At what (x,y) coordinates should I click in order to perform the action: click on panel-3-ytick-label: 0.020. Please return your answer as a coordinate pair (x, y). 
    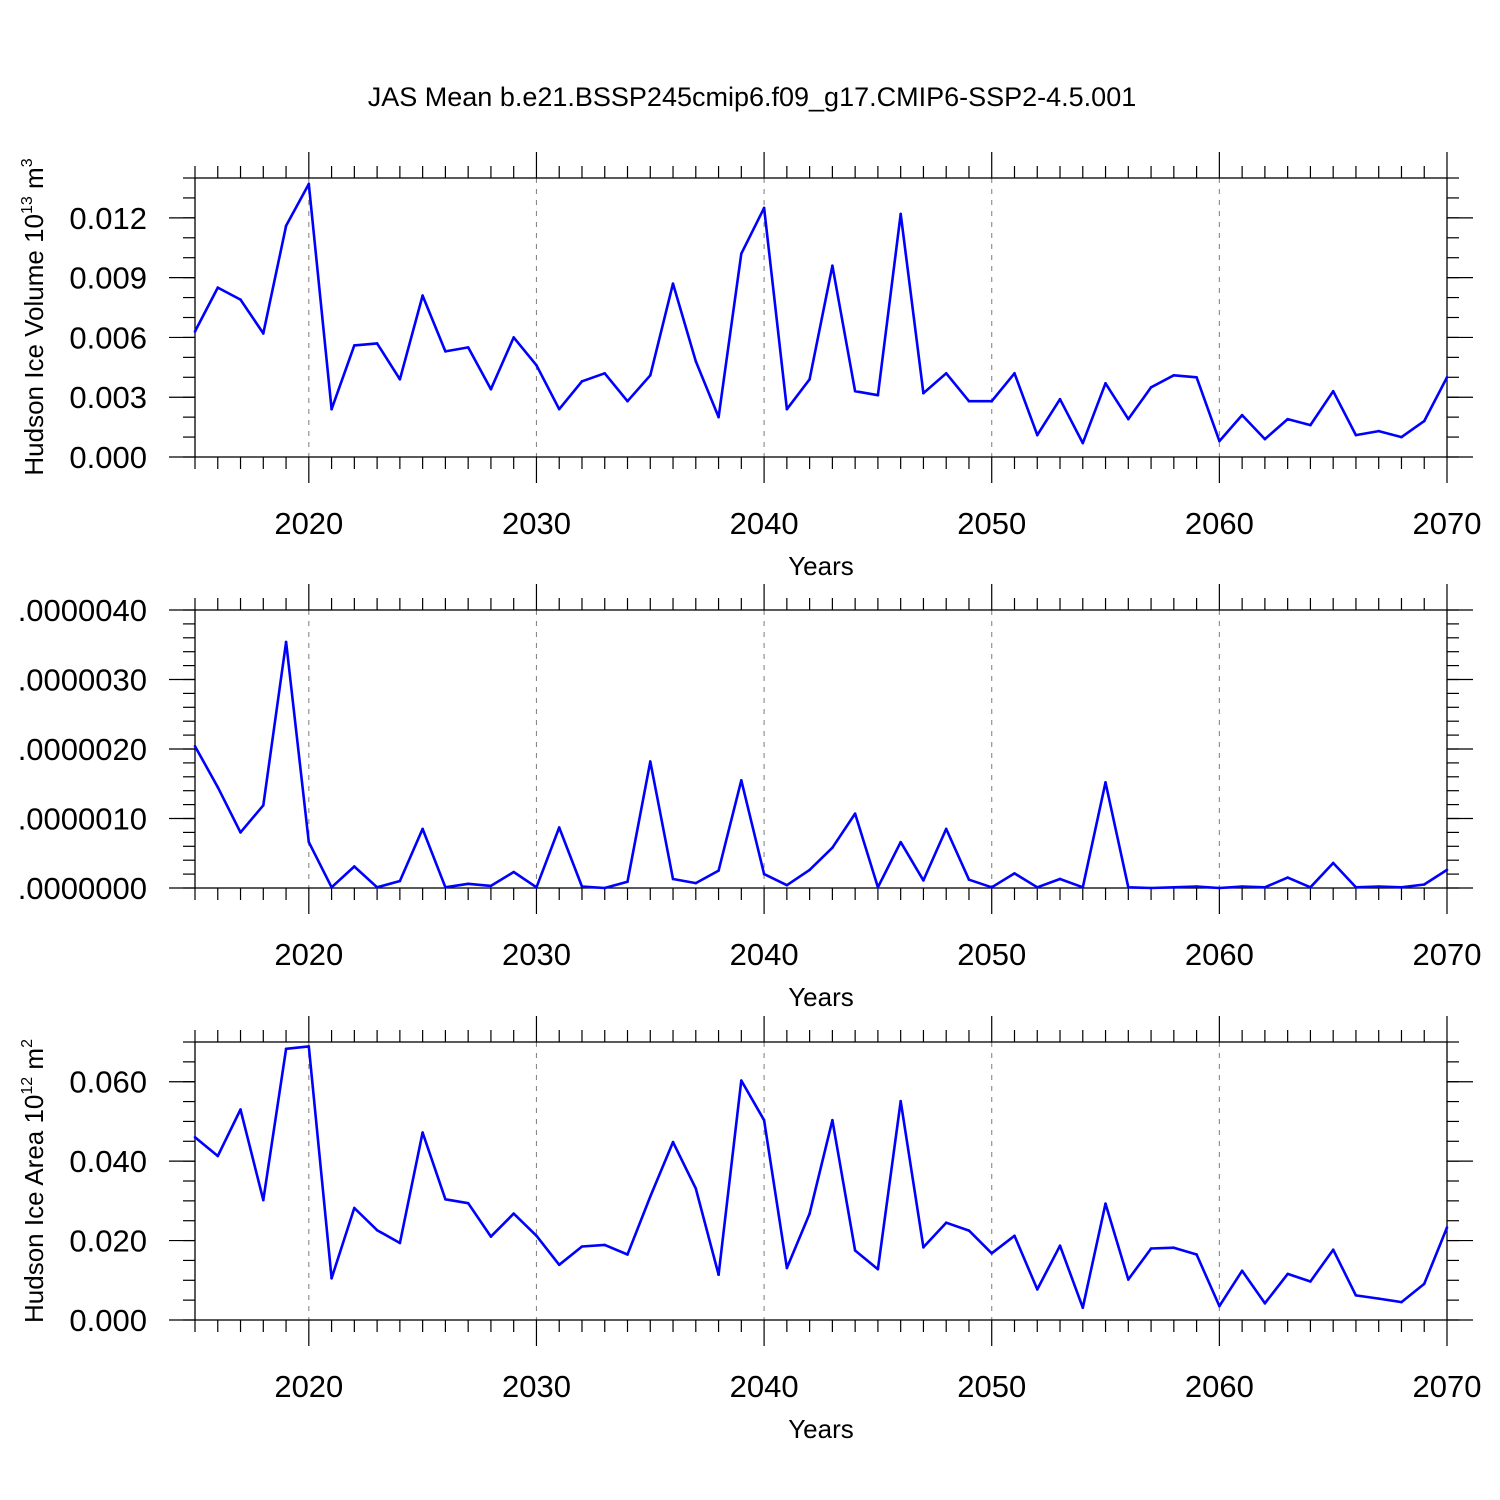
    Looking at the image, I should click on (108, 1241).